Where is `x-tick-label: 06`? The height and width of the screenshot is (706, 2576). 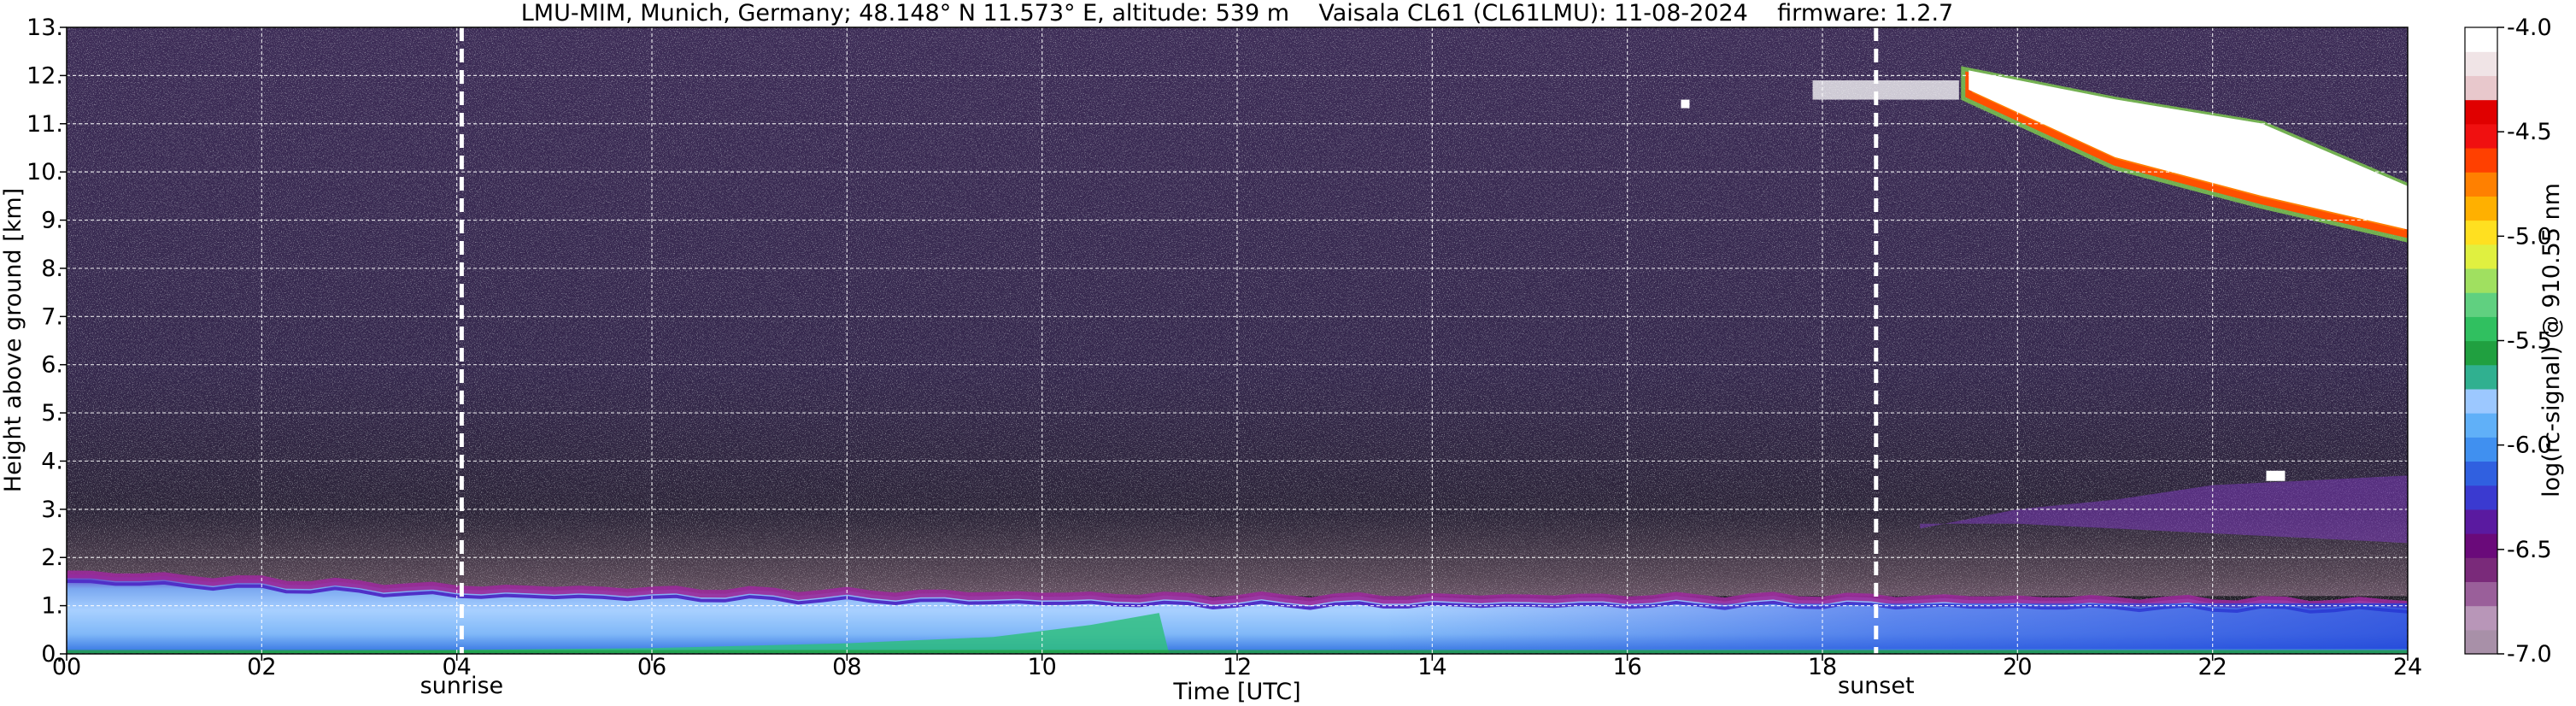 x-tick-label: 06 is located at coordinates (651, 667).